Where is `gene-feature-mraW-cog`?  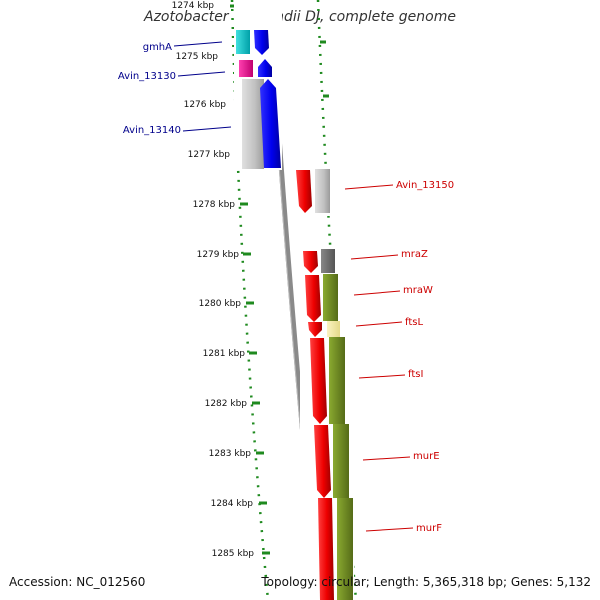 gene-feature-mraW-cog is located at coordinates (330, 297).